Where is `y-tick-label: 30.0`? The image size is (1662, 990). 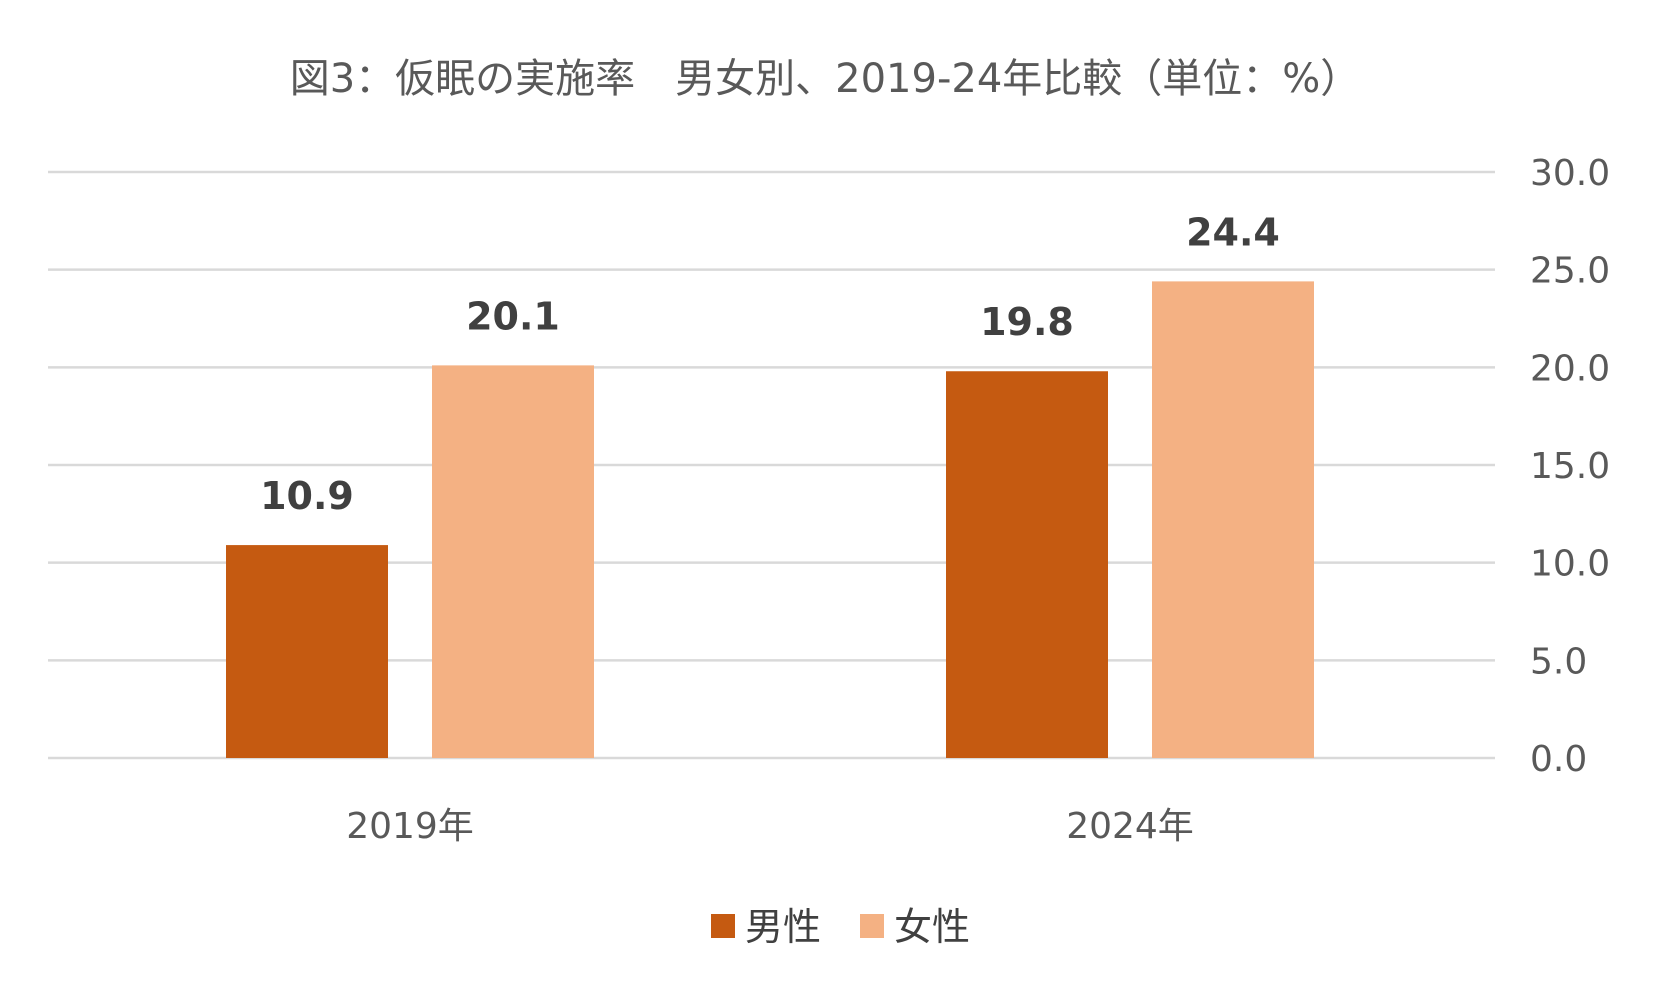 y-tick-label: 30.0 is located at coordinates (1570, 173).